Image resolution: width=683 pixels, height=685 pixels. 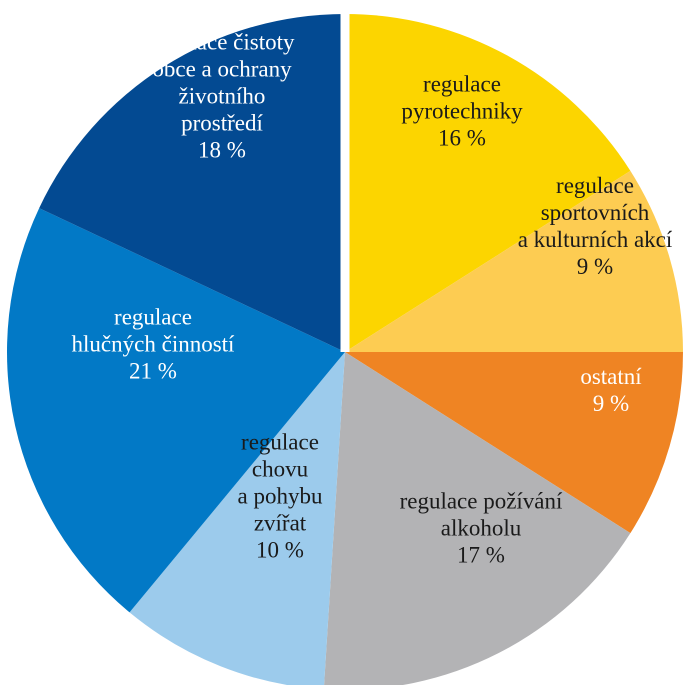 I want to click on slice-value-label: 21 %, so click(x=153, y=370).